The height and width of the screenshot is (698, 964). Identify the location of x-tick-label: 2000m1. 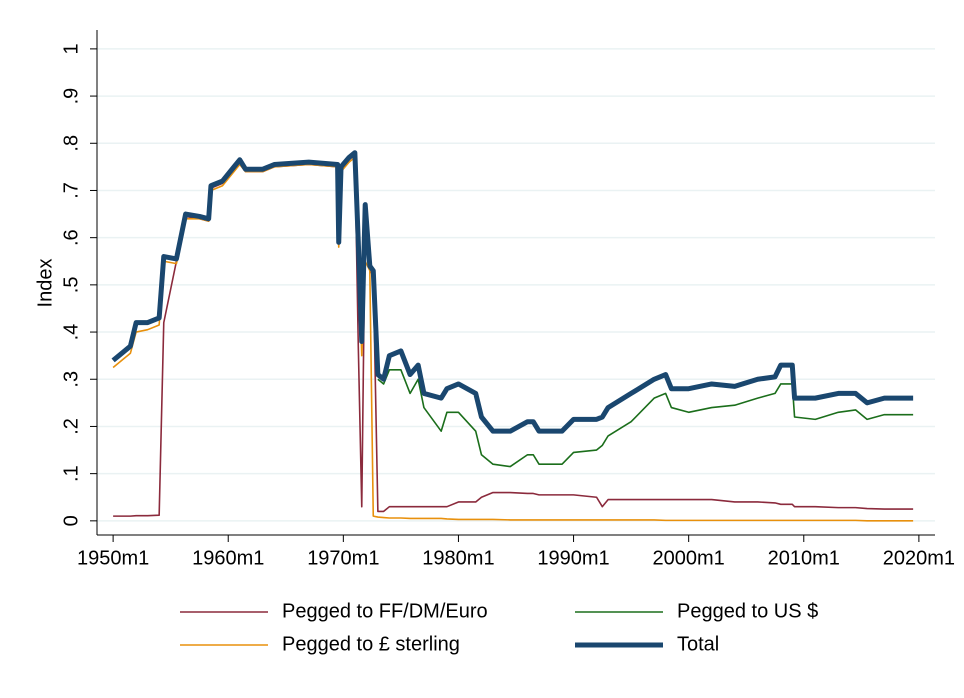
(689, 558).